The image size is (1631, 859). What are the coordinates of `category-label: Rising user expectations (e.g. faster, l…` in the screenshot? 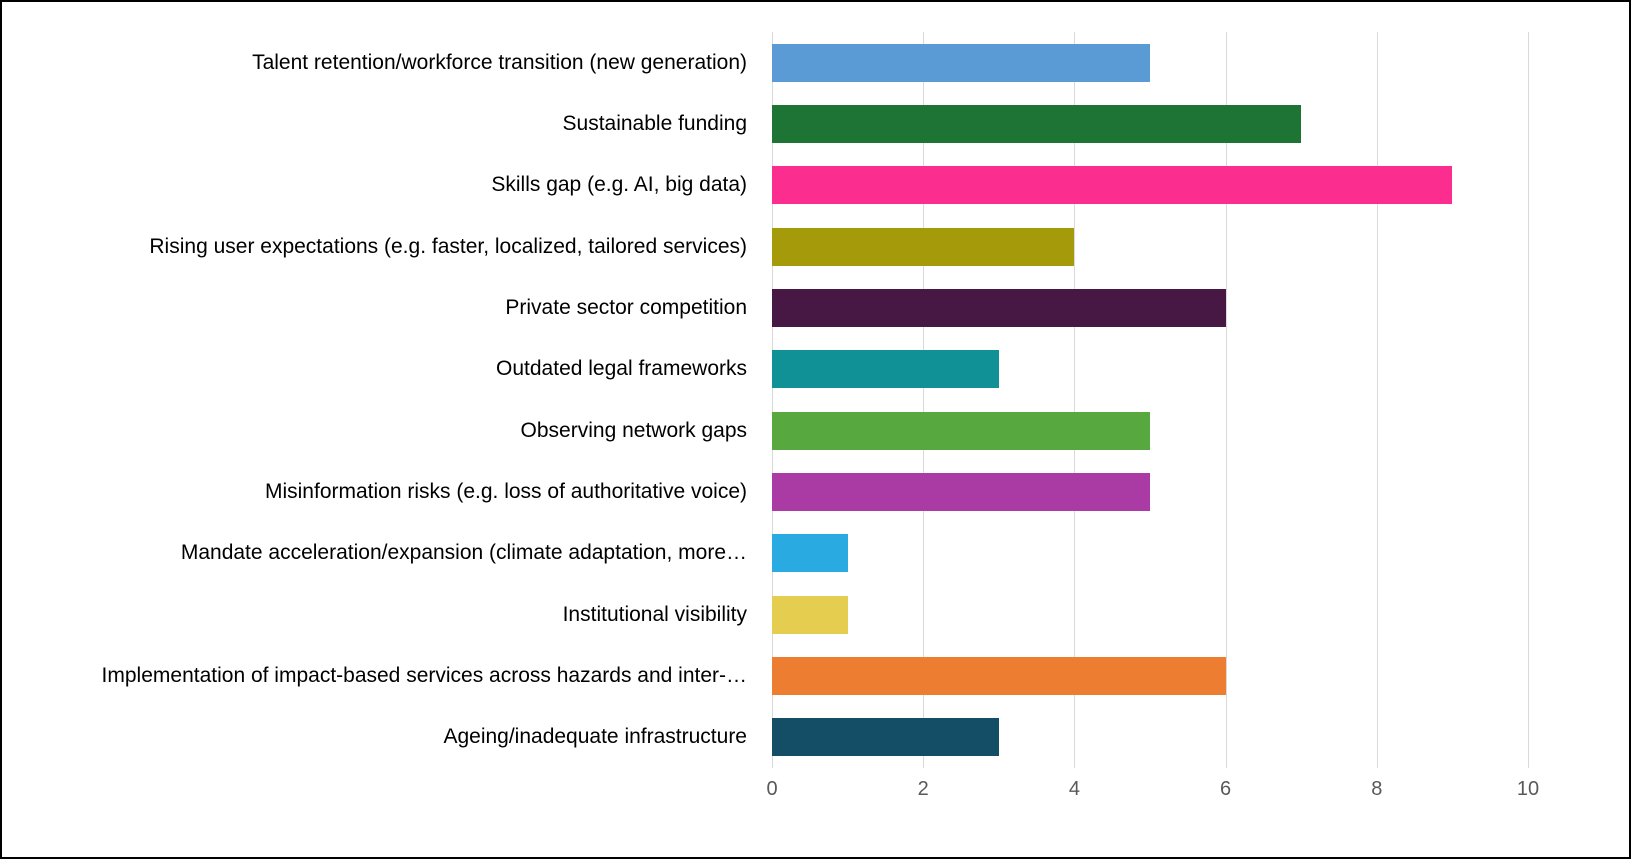 It's located at (448, 246).